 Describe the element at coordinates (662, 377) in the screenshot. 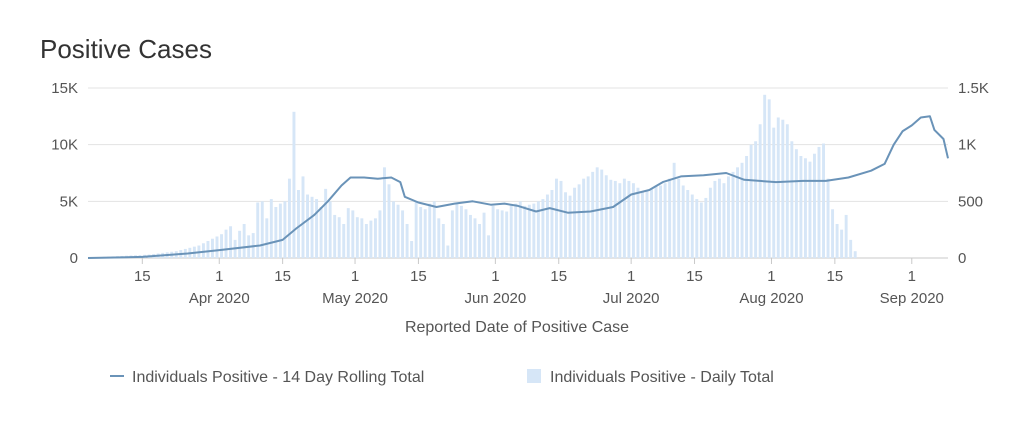

I see `legend-label-daily: Individuals Positive - Daily Total` at that location.